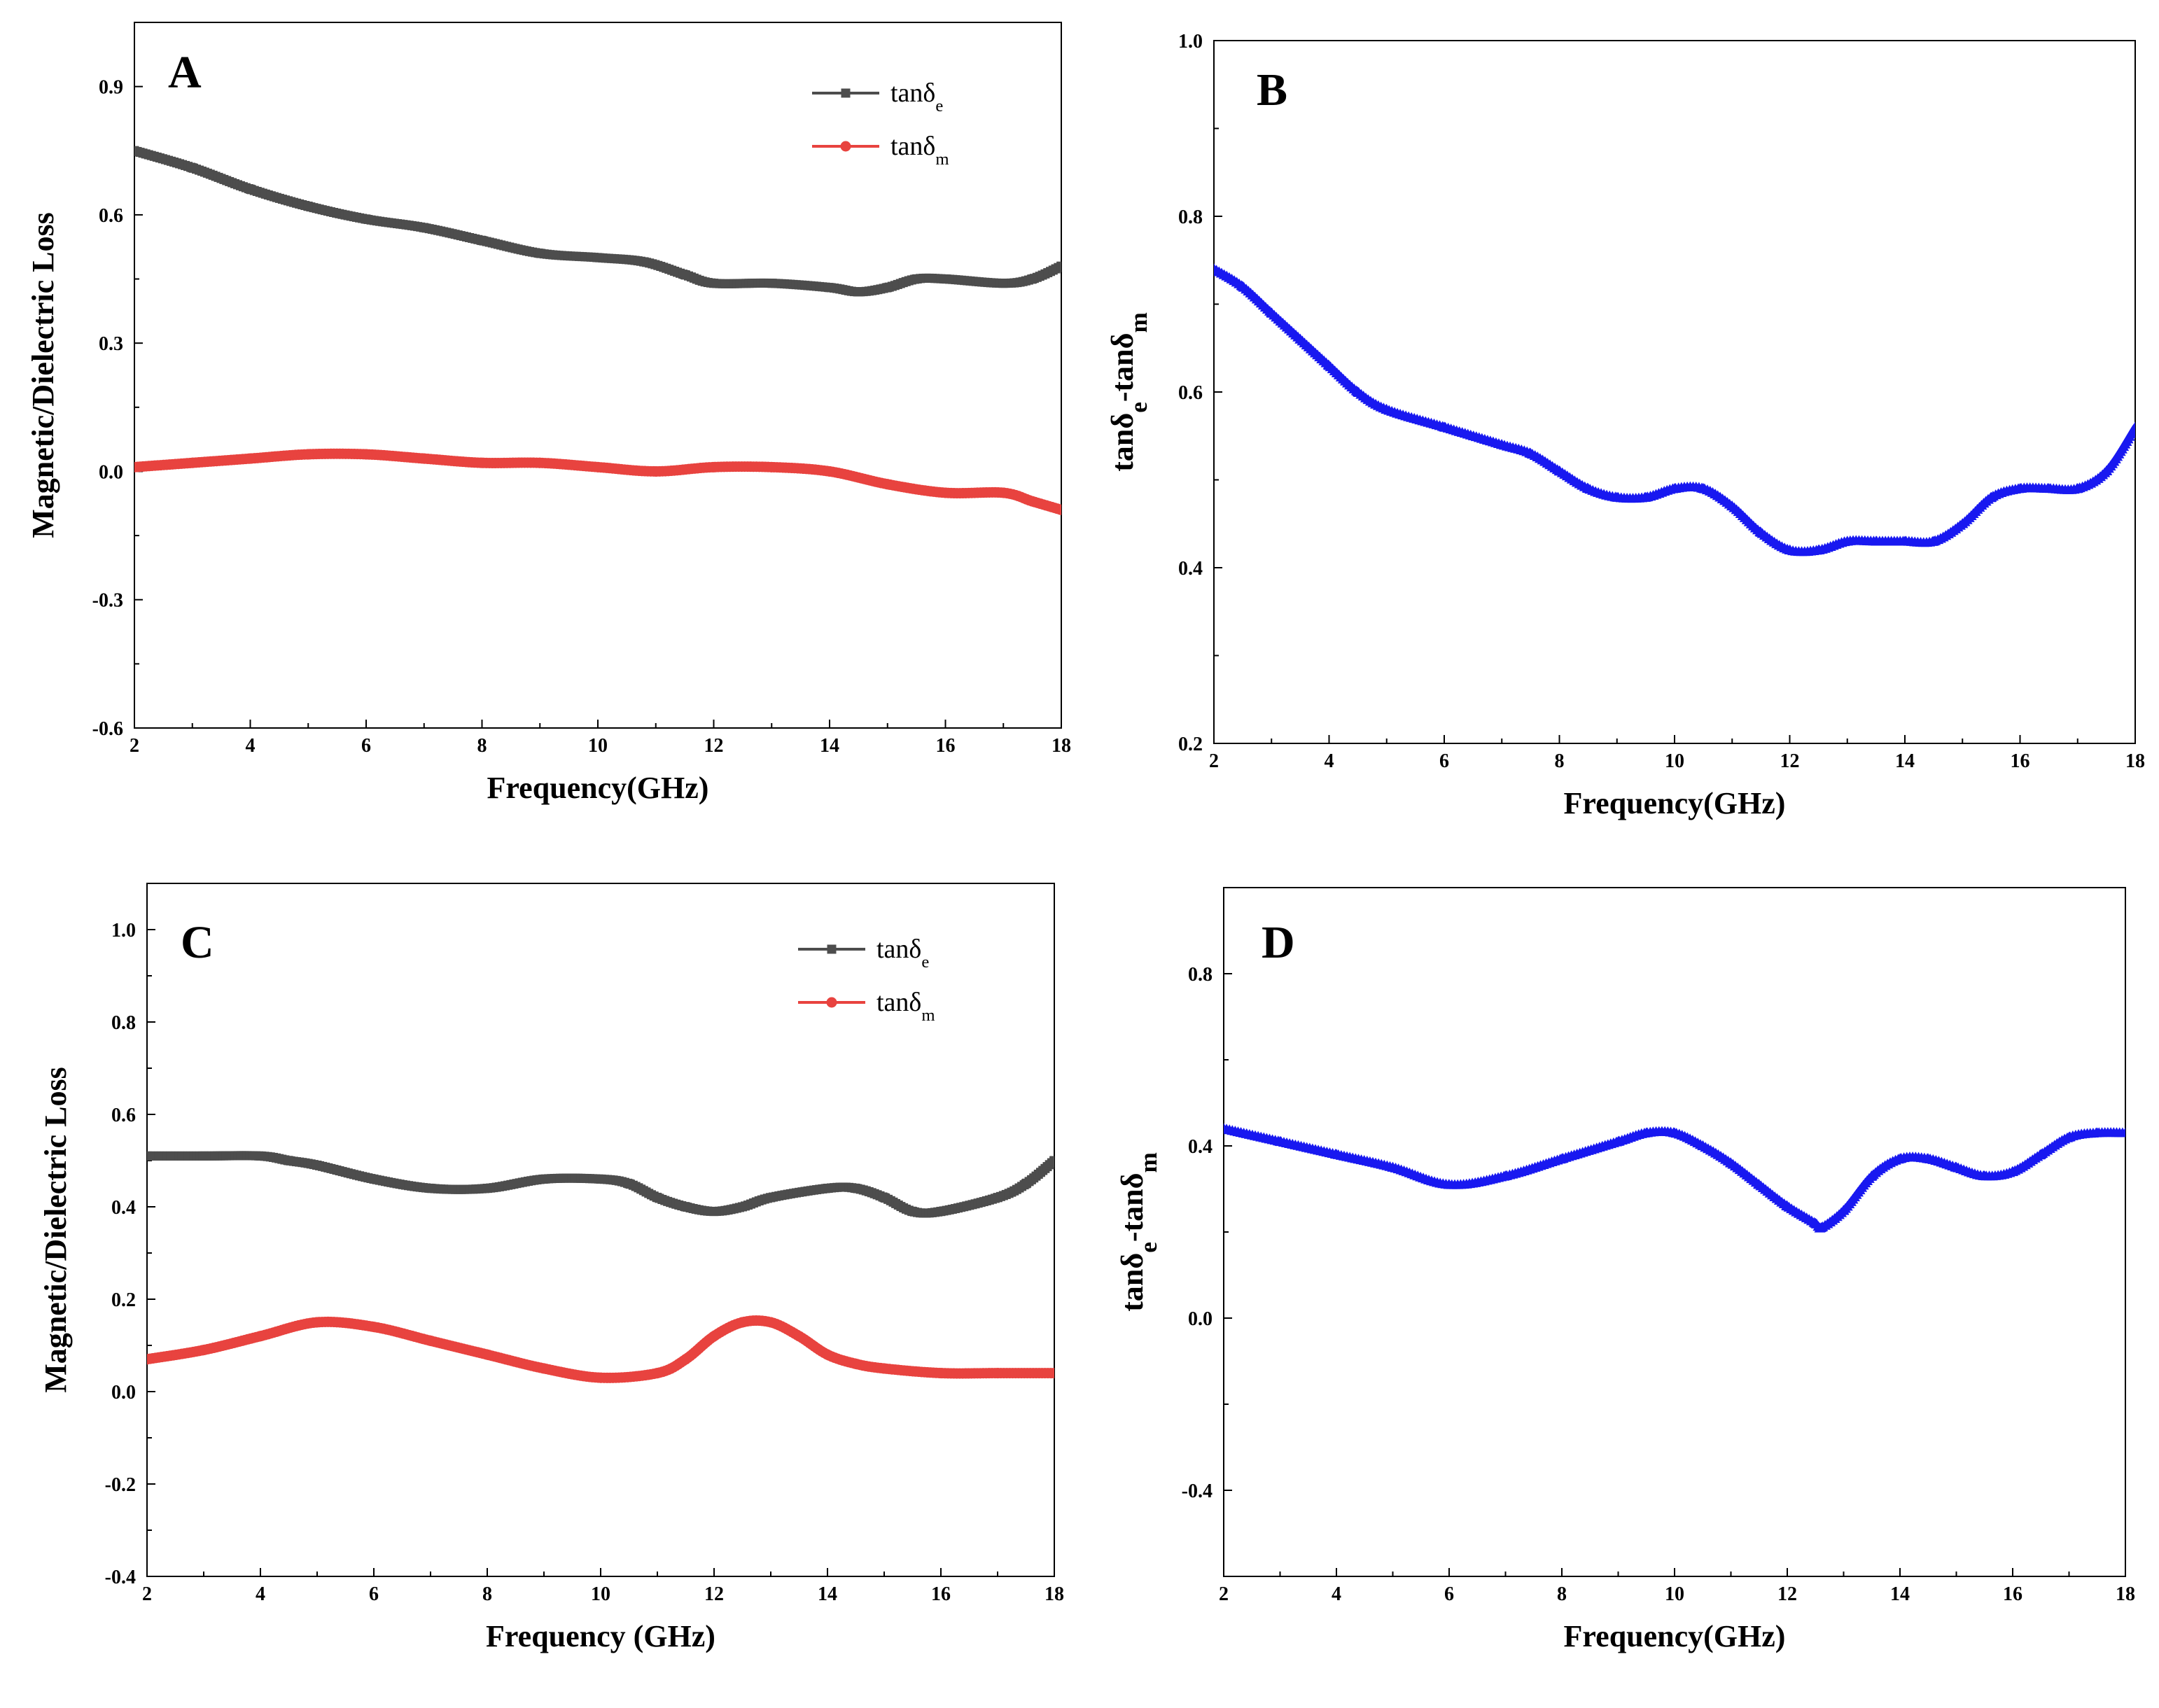  What do you see at coordinates (197, 942) in the screenshot?
I see `panel-label: C` at bounding box center [197, 942].